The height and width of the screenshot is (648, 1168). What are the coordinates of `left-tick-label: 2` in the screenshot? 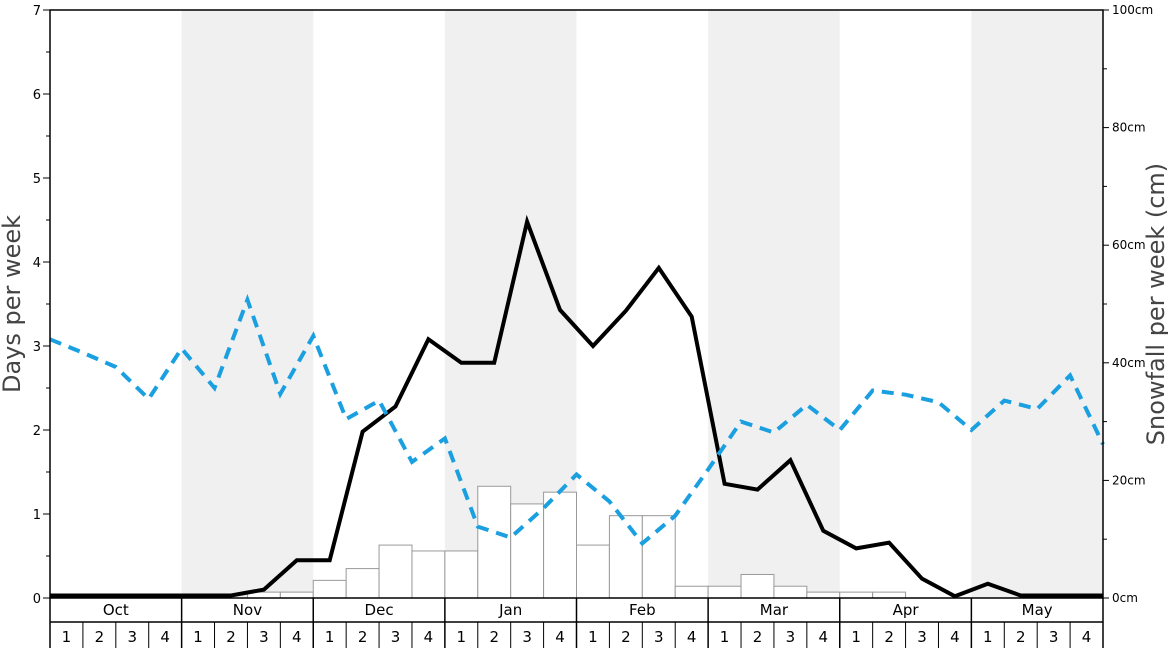 It's located at (37, 431).